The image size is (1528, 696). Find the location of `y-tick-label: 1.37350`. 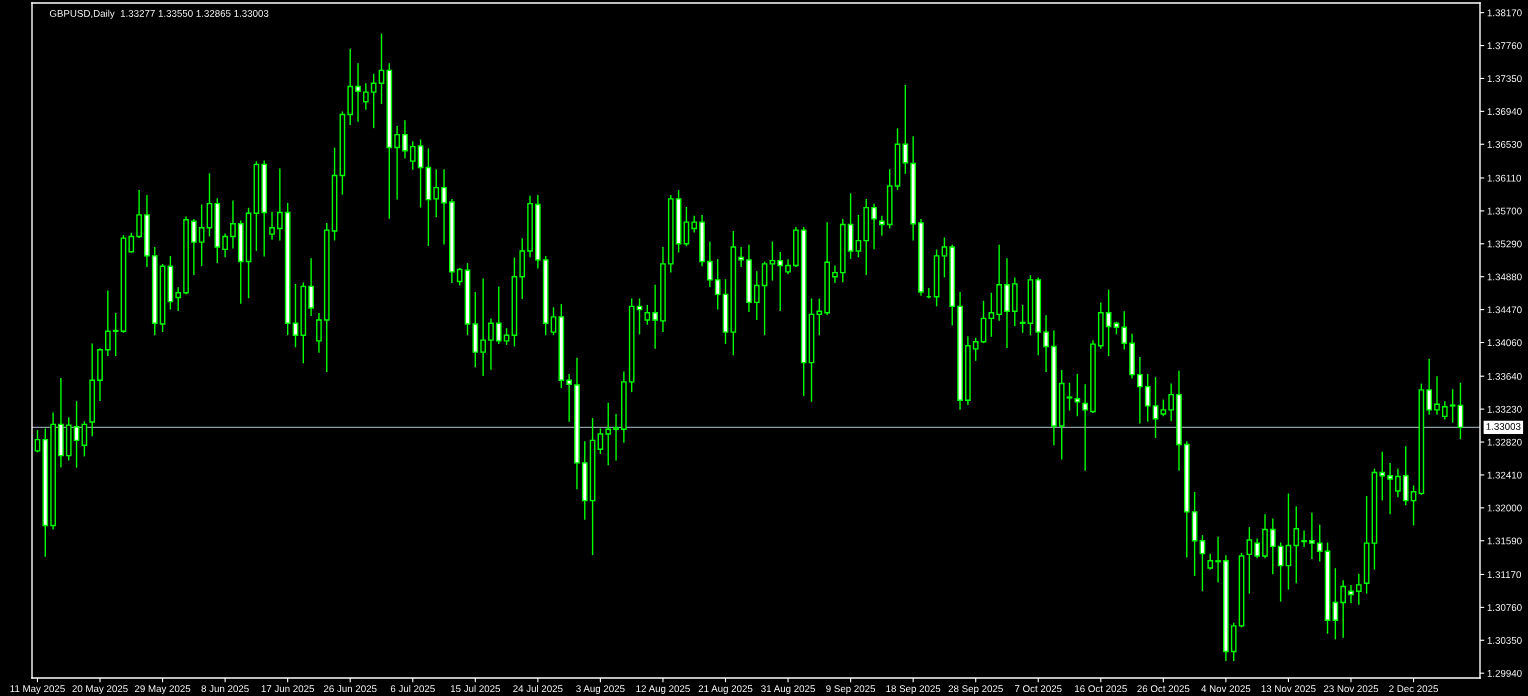

y-tick-label: 1.37350 is located at coordinates (1504, 79).